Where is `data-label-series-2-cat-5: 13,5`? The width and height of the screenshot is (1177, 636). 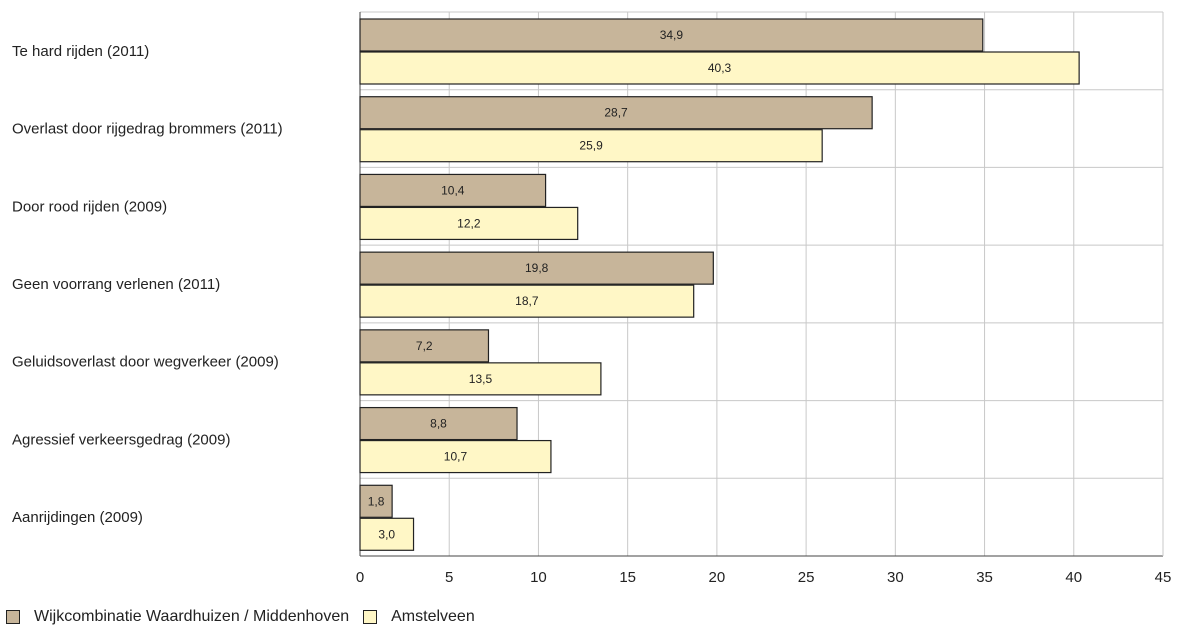
data-label-series-2-cat-5: 13,5 is located at coordinates (481, 379).